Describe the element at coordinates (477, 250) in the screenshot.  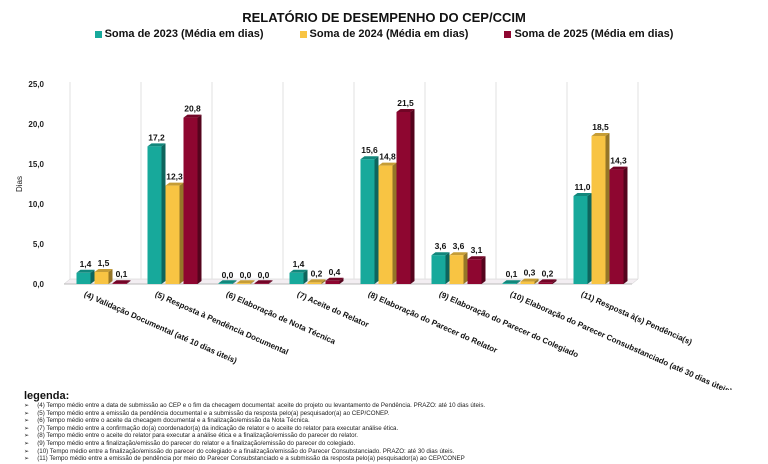
I see `data-label: 3,1` at that location.